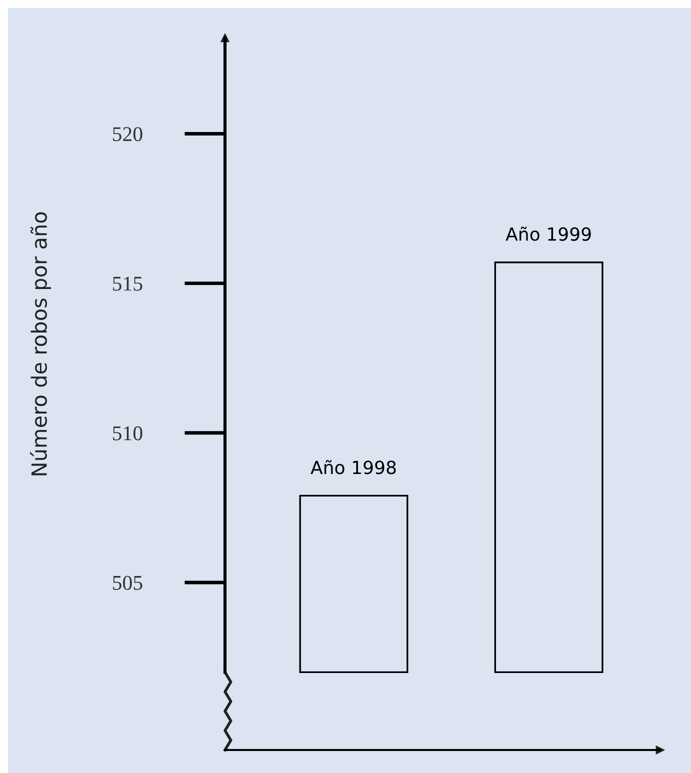 This screenshot has height=773, width=691. Describe the element at coordinates (353, 467) in the screenshot. I see `x-tick-label: Año 1998` at that location.